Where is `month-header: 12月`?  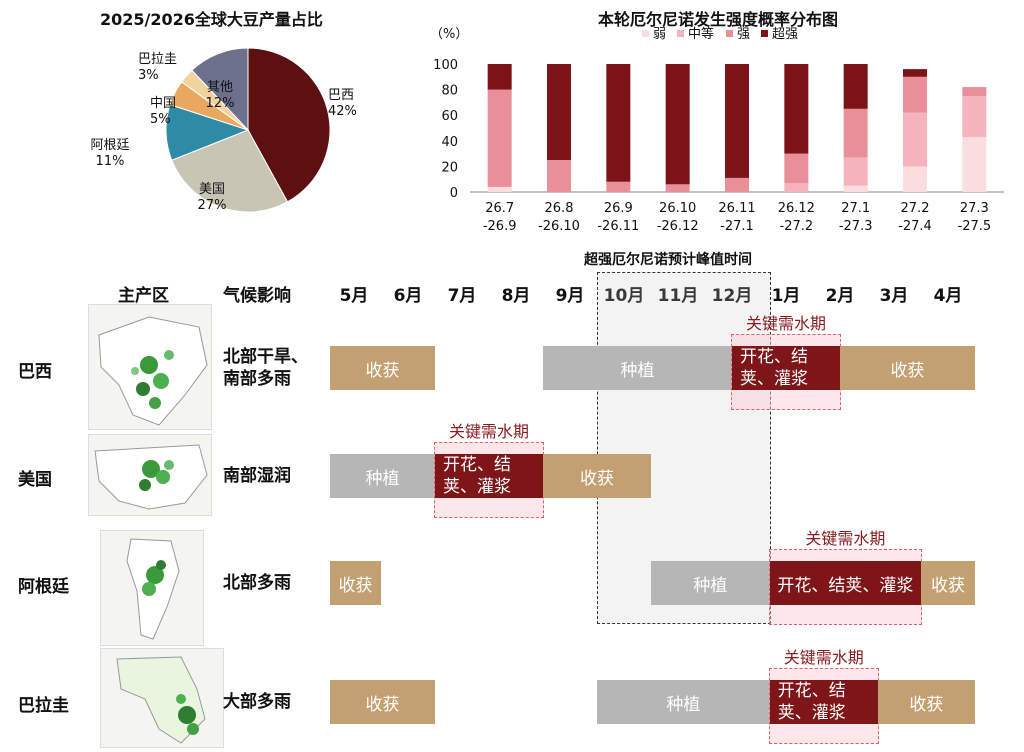 month-header: 12月 is located at coordinates (732, 296).